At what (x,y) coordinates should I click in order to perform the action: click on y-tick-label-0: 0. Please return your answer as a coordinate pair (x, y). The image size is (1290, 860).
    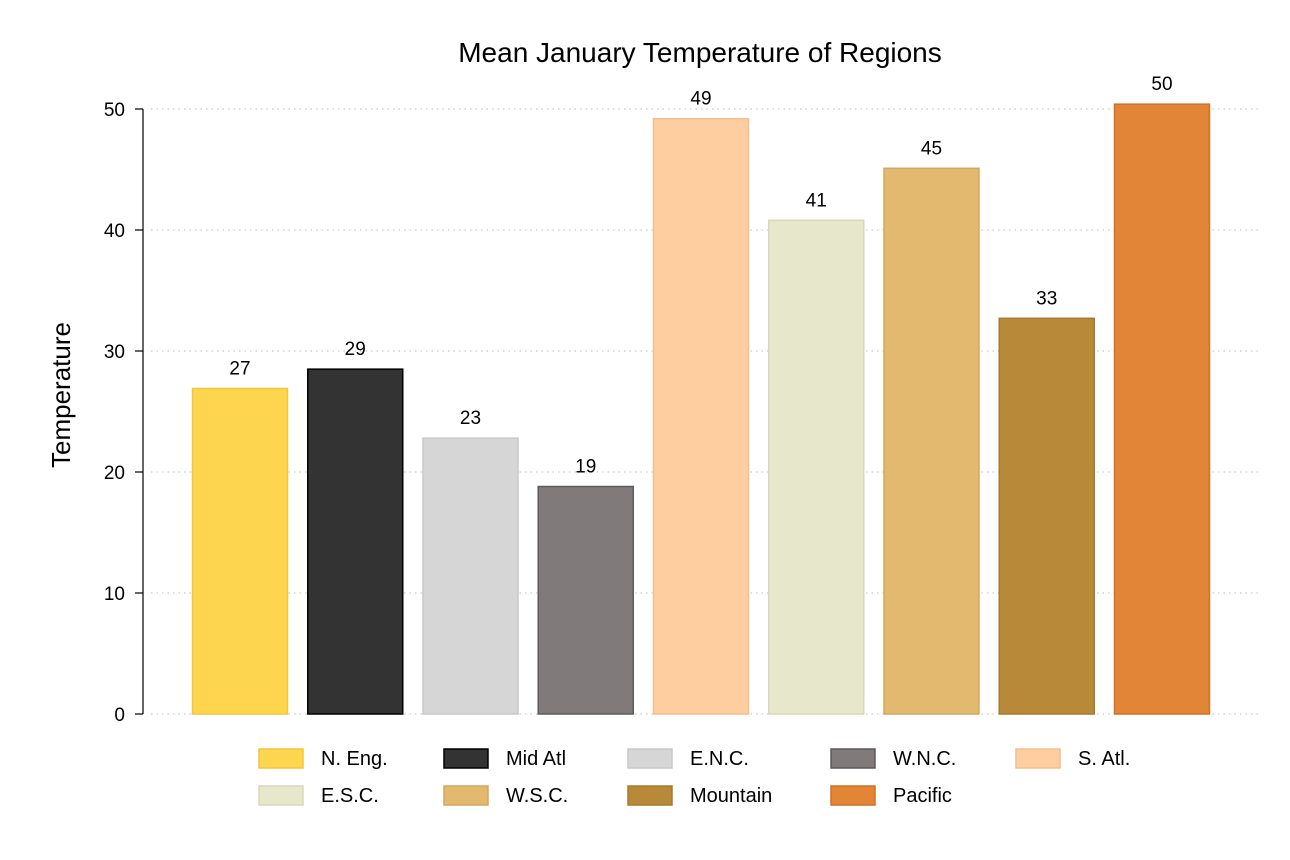
    Looking at the image, I should click on (119, 715).